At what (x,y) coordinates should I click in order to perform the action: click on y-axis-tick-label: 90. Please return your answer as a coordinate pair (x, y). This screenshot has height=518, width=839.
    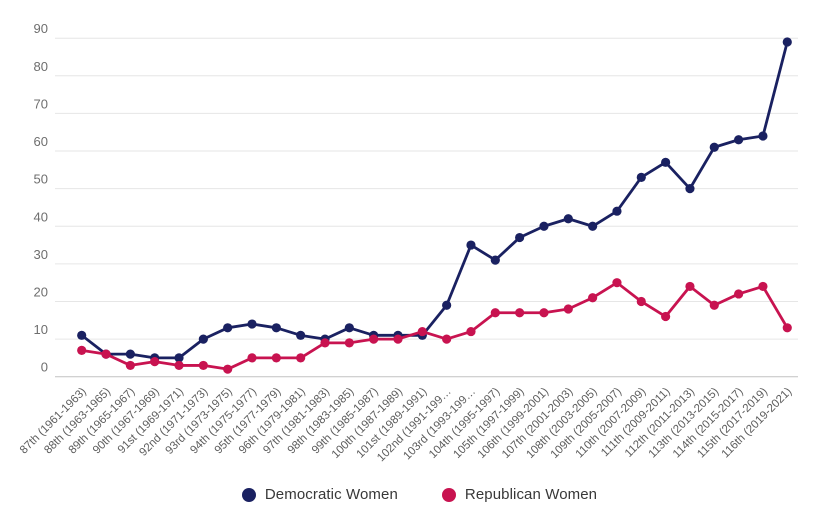
    Looking at the image, I should click on (41, 28).